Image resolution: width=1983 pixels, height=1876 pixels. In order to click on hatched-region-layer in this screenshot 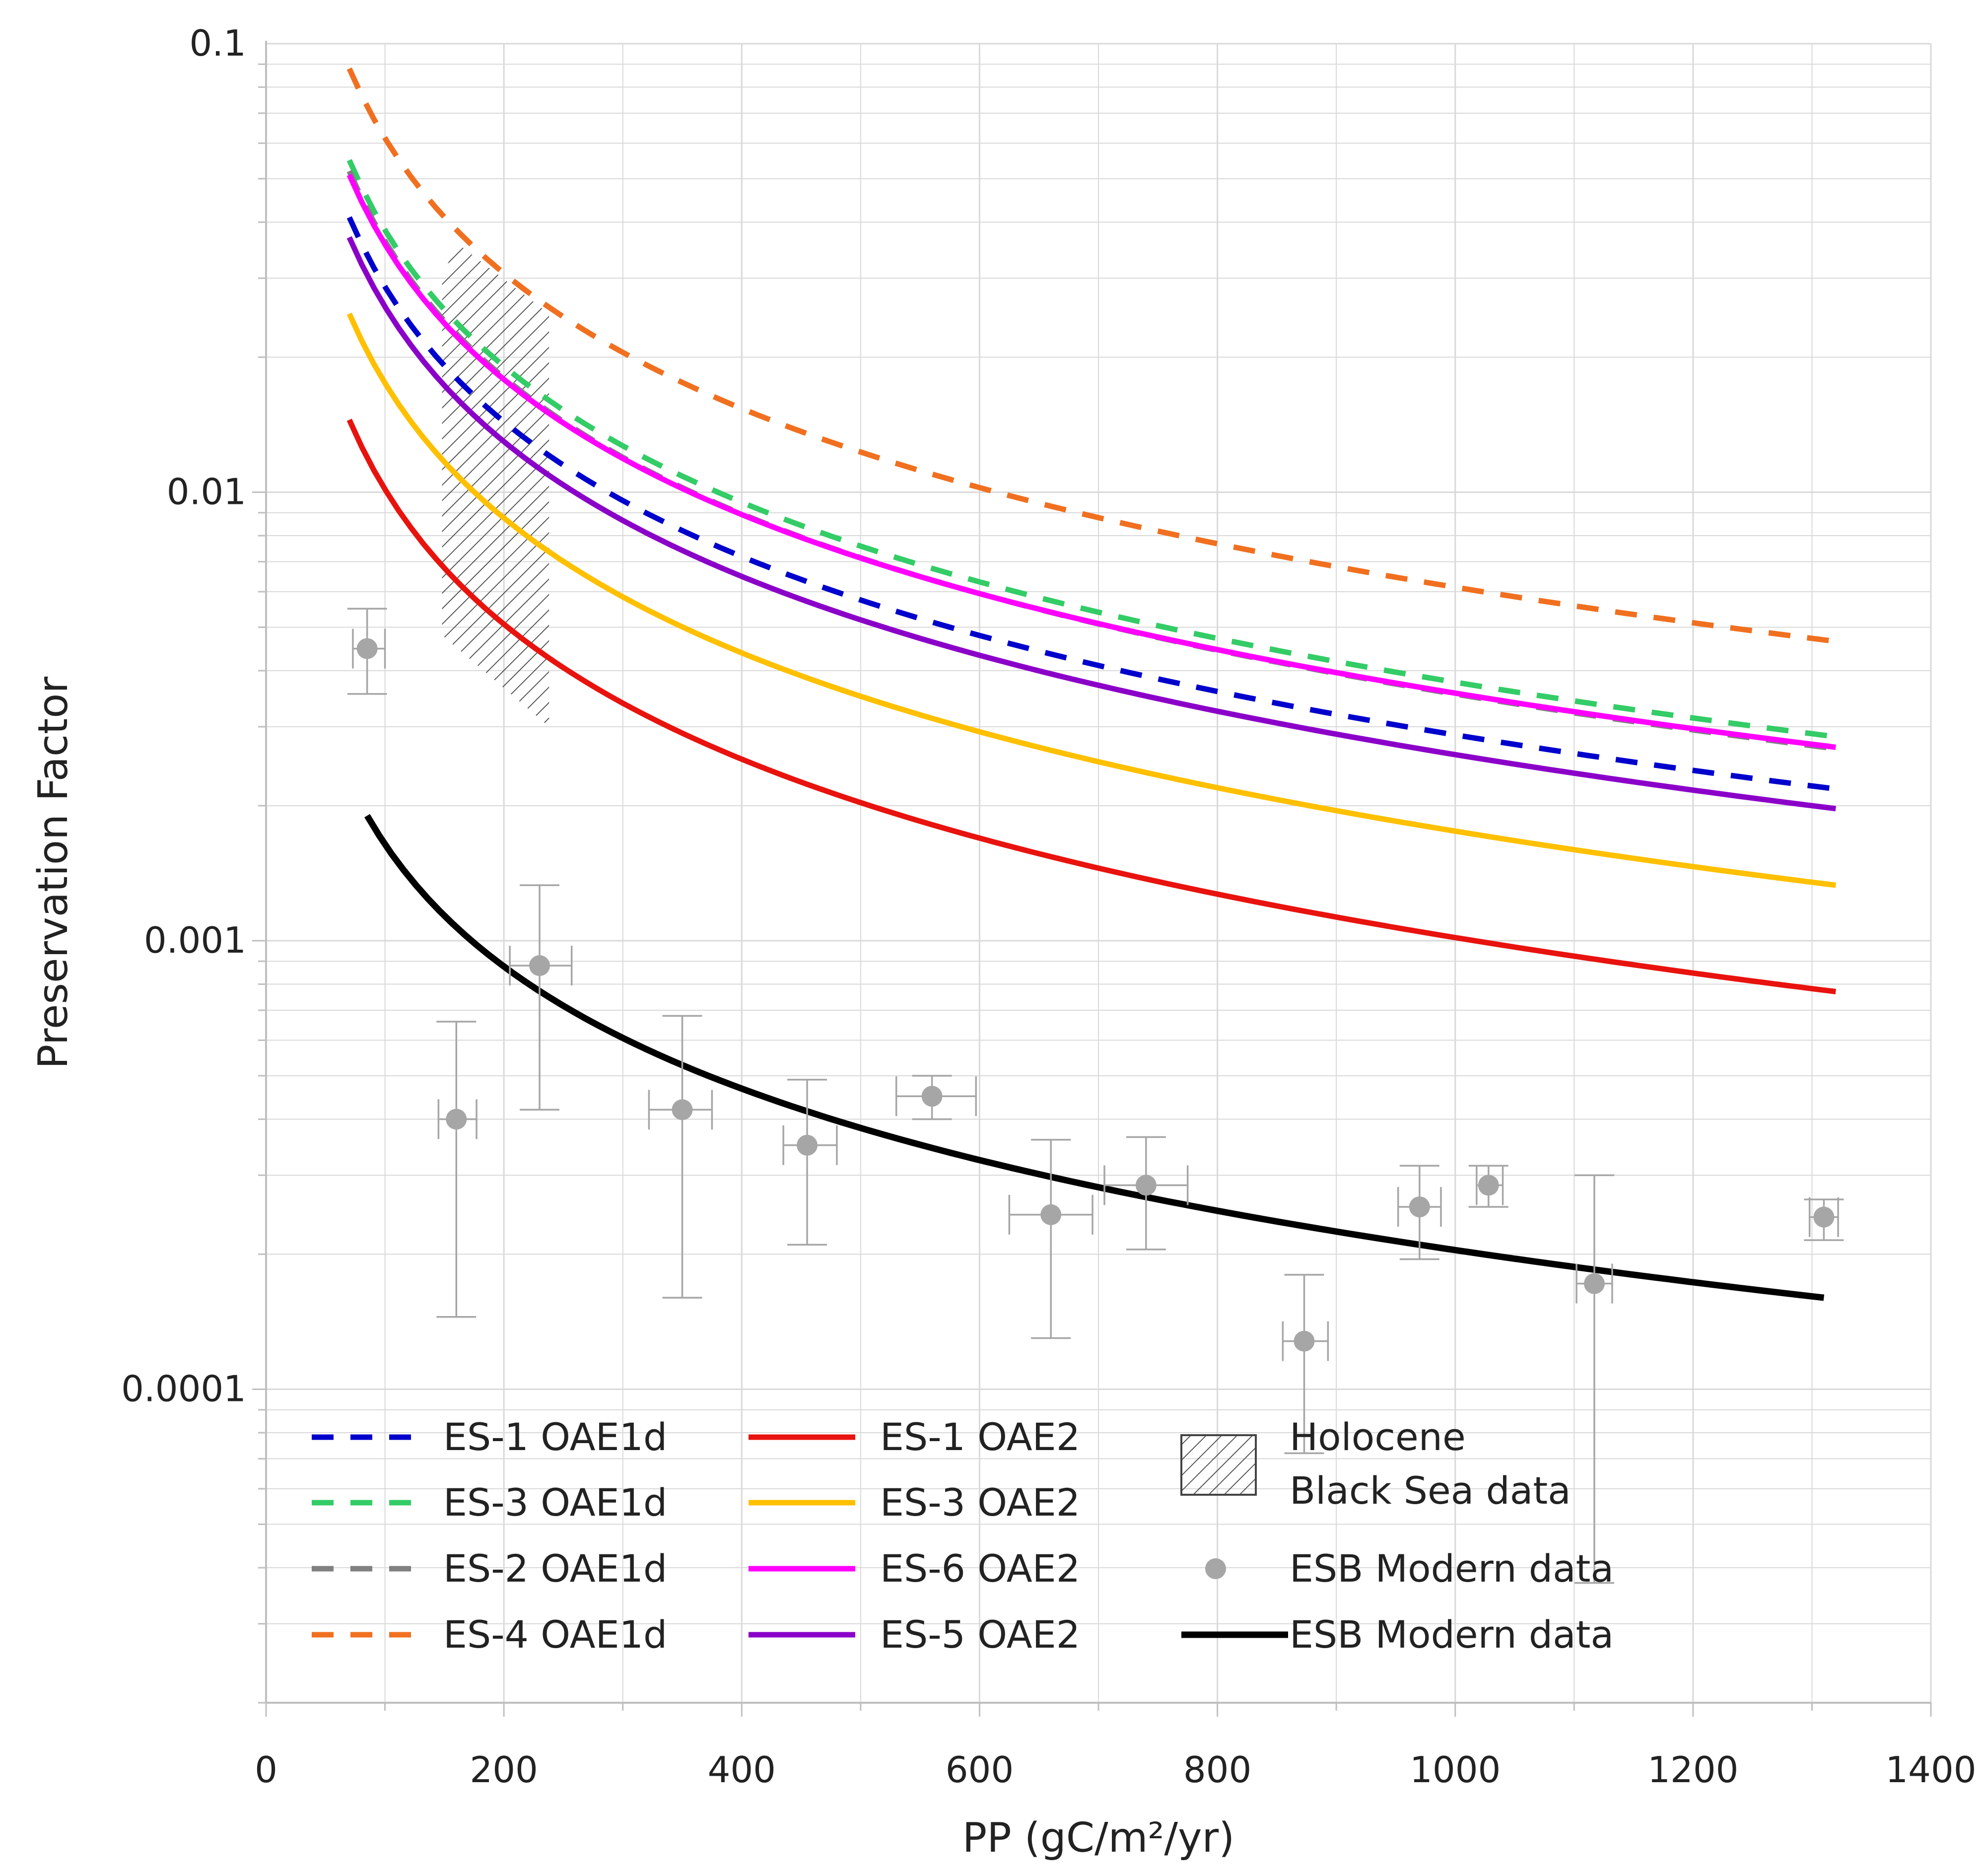, I will do `click(496, 484)`.